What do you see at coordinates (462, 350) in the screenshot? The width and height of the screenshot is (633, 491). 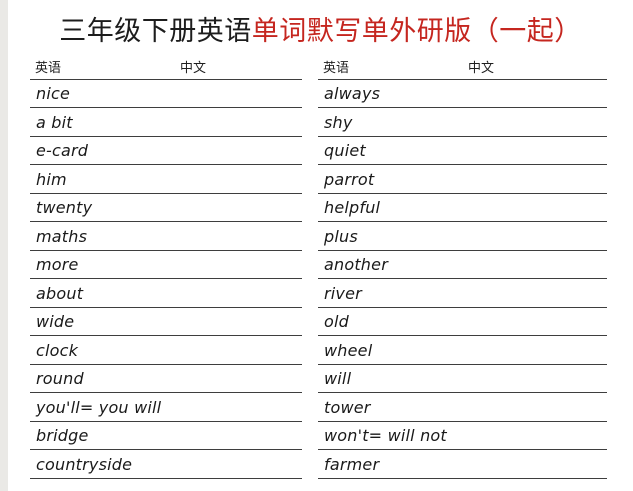 I see `word-row: wheel` at bounding box center [462, 350].